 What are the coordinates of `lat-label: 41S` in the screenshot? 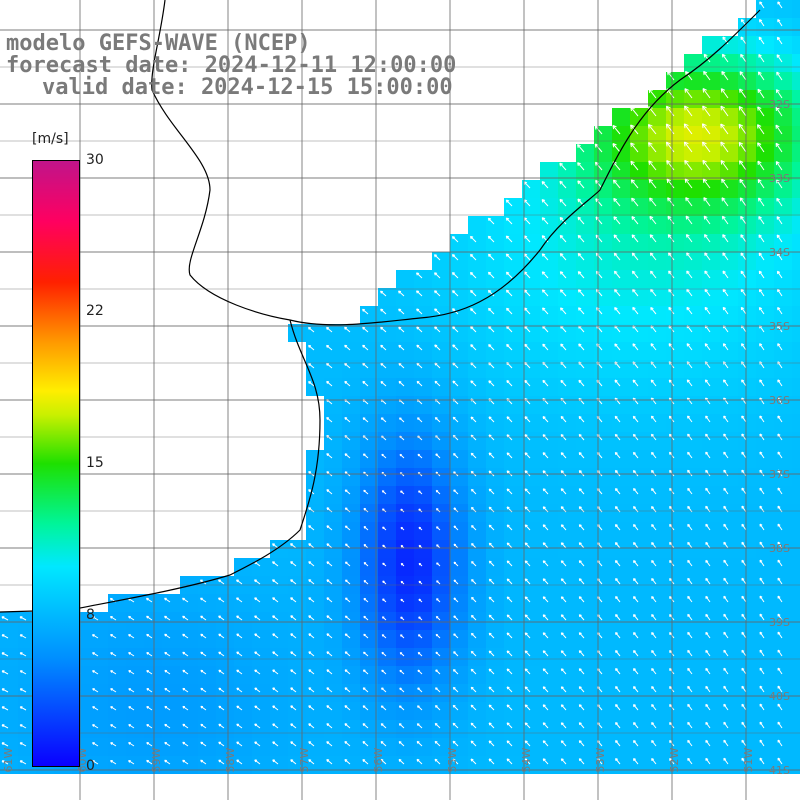 It's located at (779, 770).